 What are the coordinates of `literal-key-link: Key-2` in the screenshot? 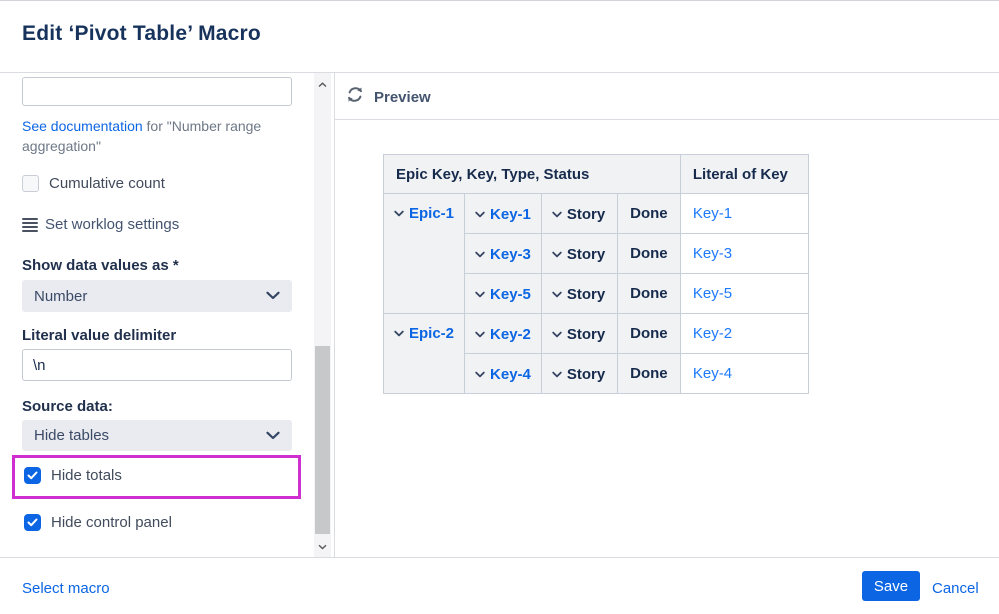 It's located at (712, 333).